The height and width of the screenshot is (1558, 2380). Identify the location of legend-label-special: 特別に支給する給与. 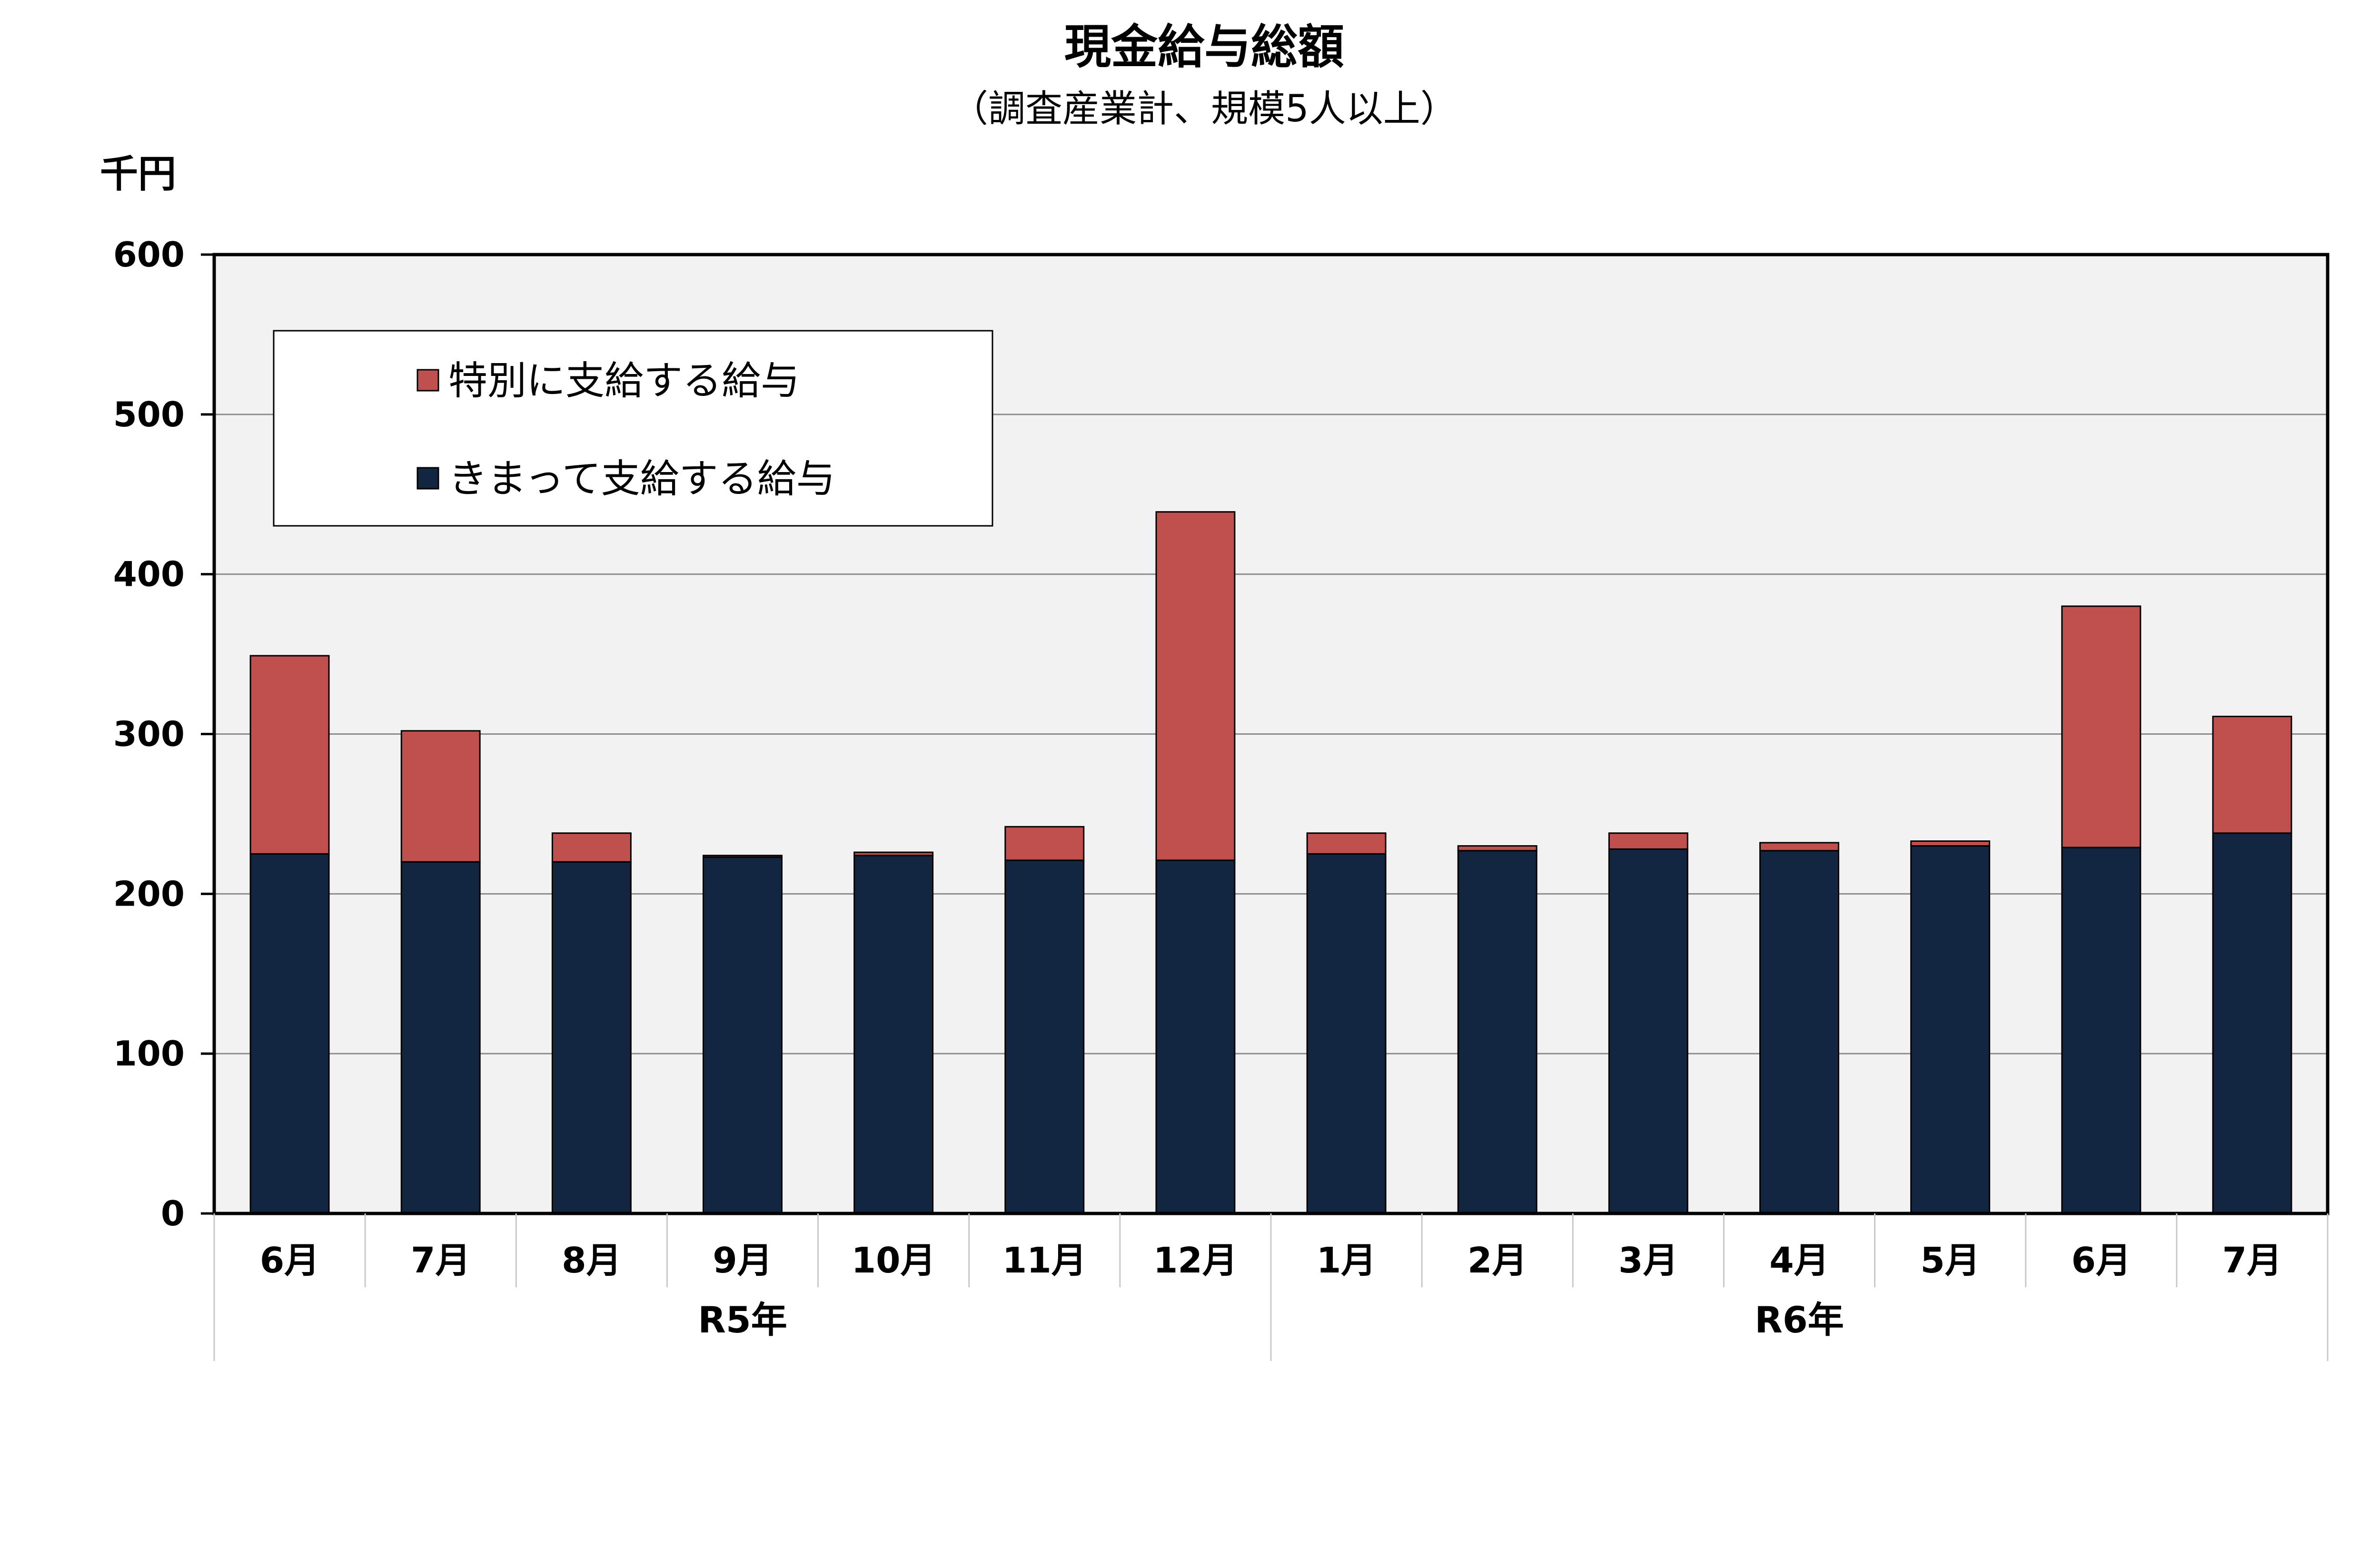
(624, 381).